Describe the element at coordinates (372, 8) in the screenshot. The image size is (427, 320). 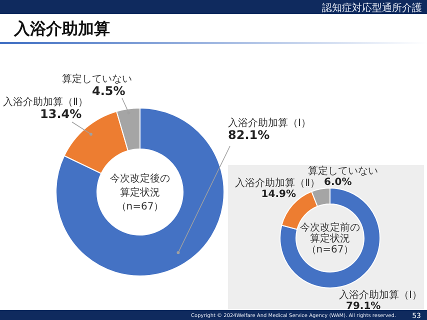
I see `text: 認知症対応型通所介護` at that location.